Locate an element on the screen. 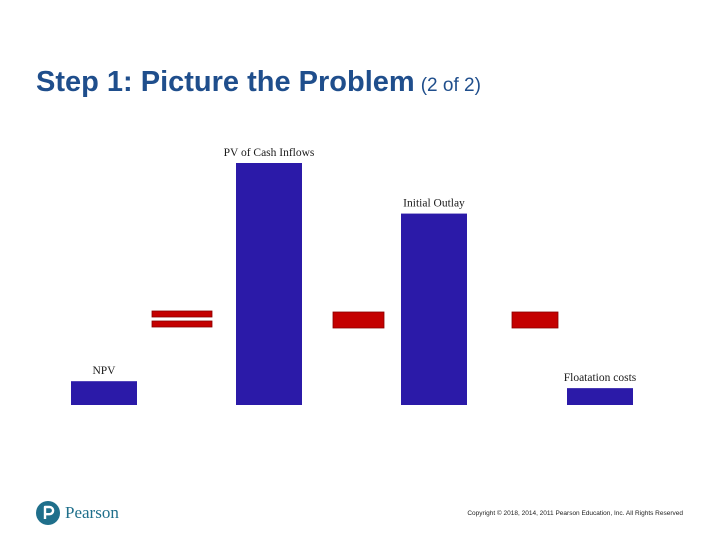 The height and width of the screenshot is (540, 720). pearson-logo: Pearson is located at coordinates (77, 513).